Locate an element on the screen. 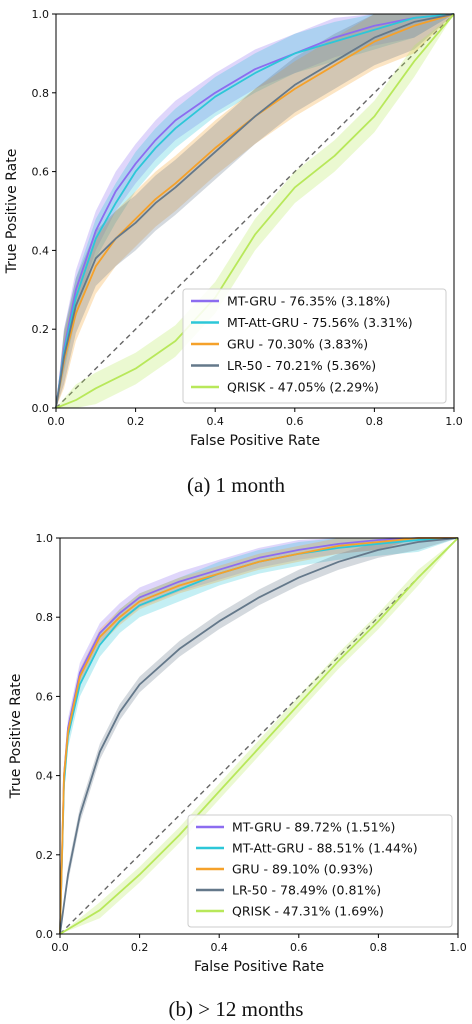 The image size is (472, 1024). legend-entry-0: MT-GRU - 89.72% (1.51%) is located at coordinates (313, 827).